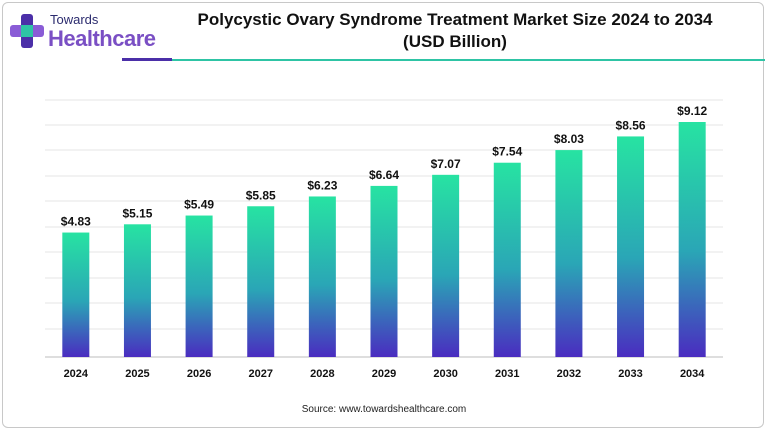  I want to click on bar-2028, so click(322, 276).